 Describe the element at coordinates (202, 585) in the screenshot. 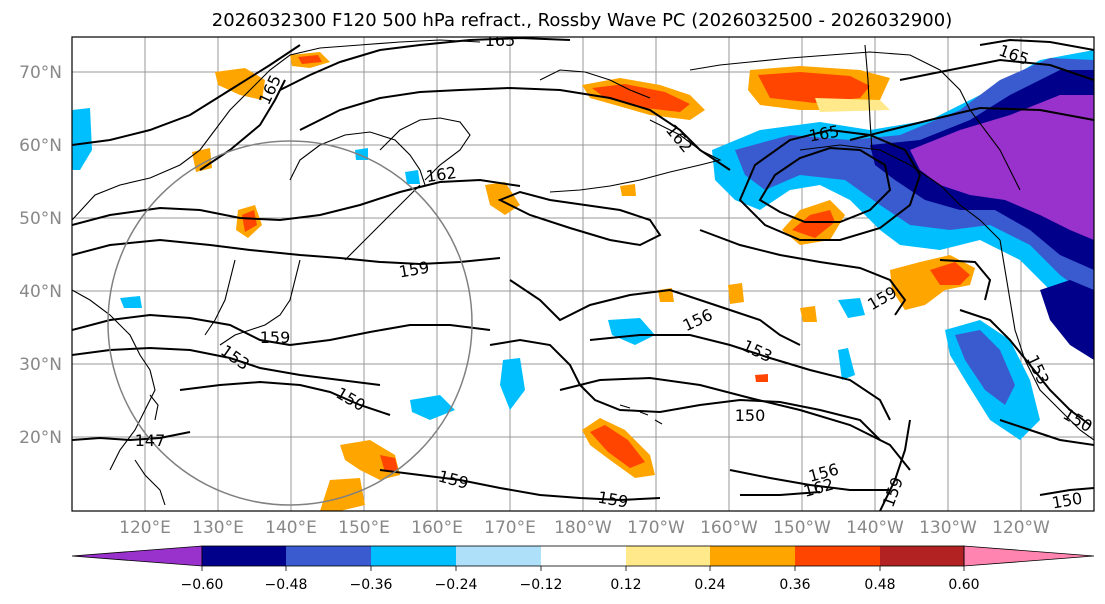

I see `colorbar-tick-label: −0.60` at that location.